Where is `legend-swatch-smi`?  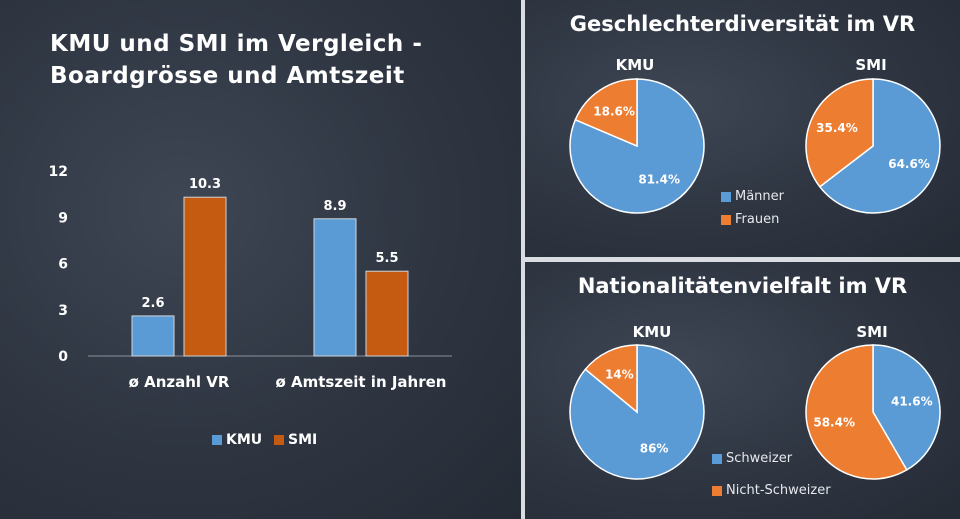 legend-swatch-smi is located at coordinates (279, 440).